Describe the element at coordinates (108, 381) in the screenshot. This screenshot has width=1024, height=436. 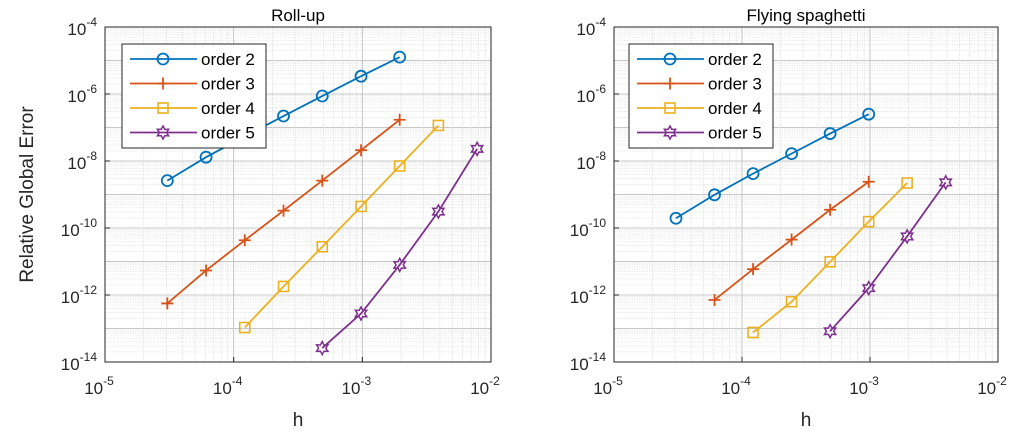
I see `x-tick-exponent: -5` at that location.